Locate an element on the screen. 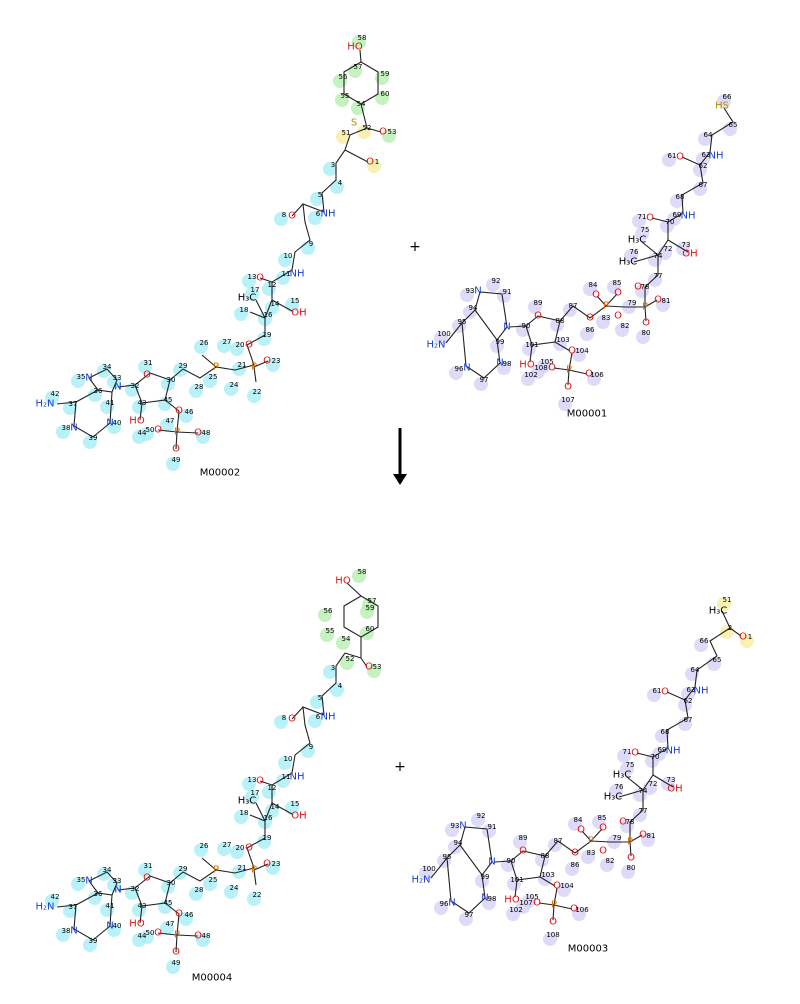 The width and height of the screenshot is (800, 1004). atom-symbol: P is located at coordinates (254, 367).